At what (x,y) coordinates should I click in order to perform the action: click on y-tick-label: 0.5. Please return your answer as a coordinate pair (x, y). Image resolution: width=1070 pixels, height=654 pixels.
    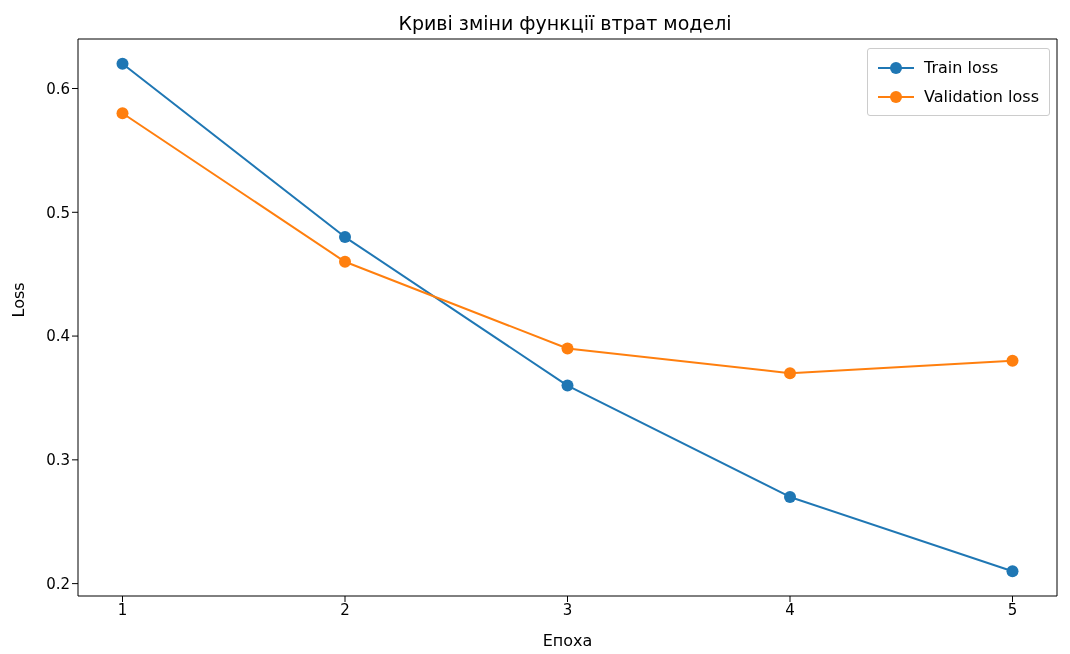
    Looking at the image, I should click on (58, 212).